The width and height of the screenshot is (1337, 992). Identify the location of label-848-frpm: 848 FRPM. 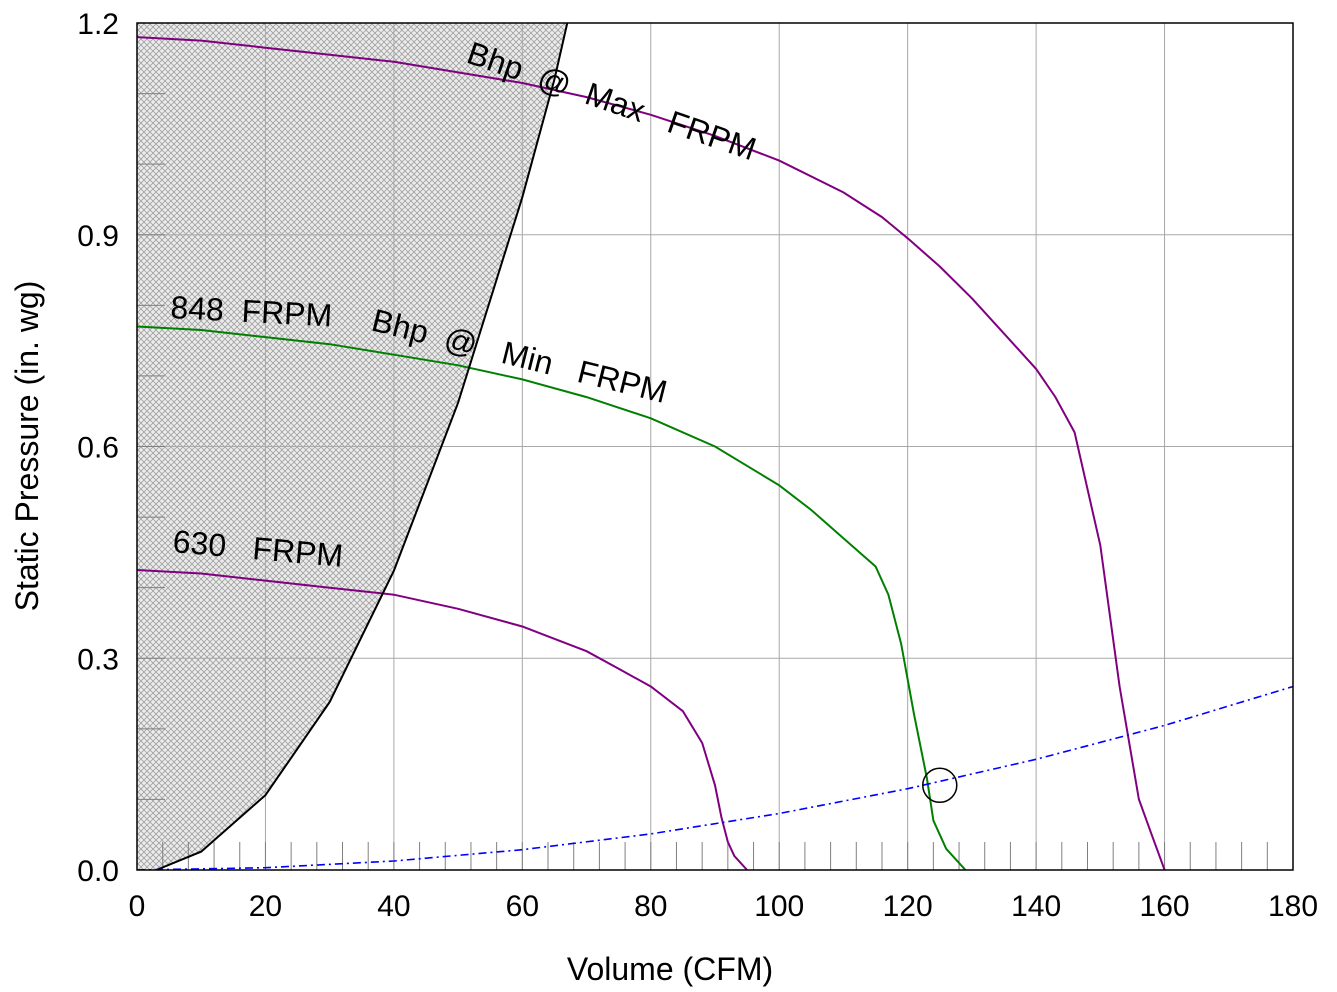
(251, 311).